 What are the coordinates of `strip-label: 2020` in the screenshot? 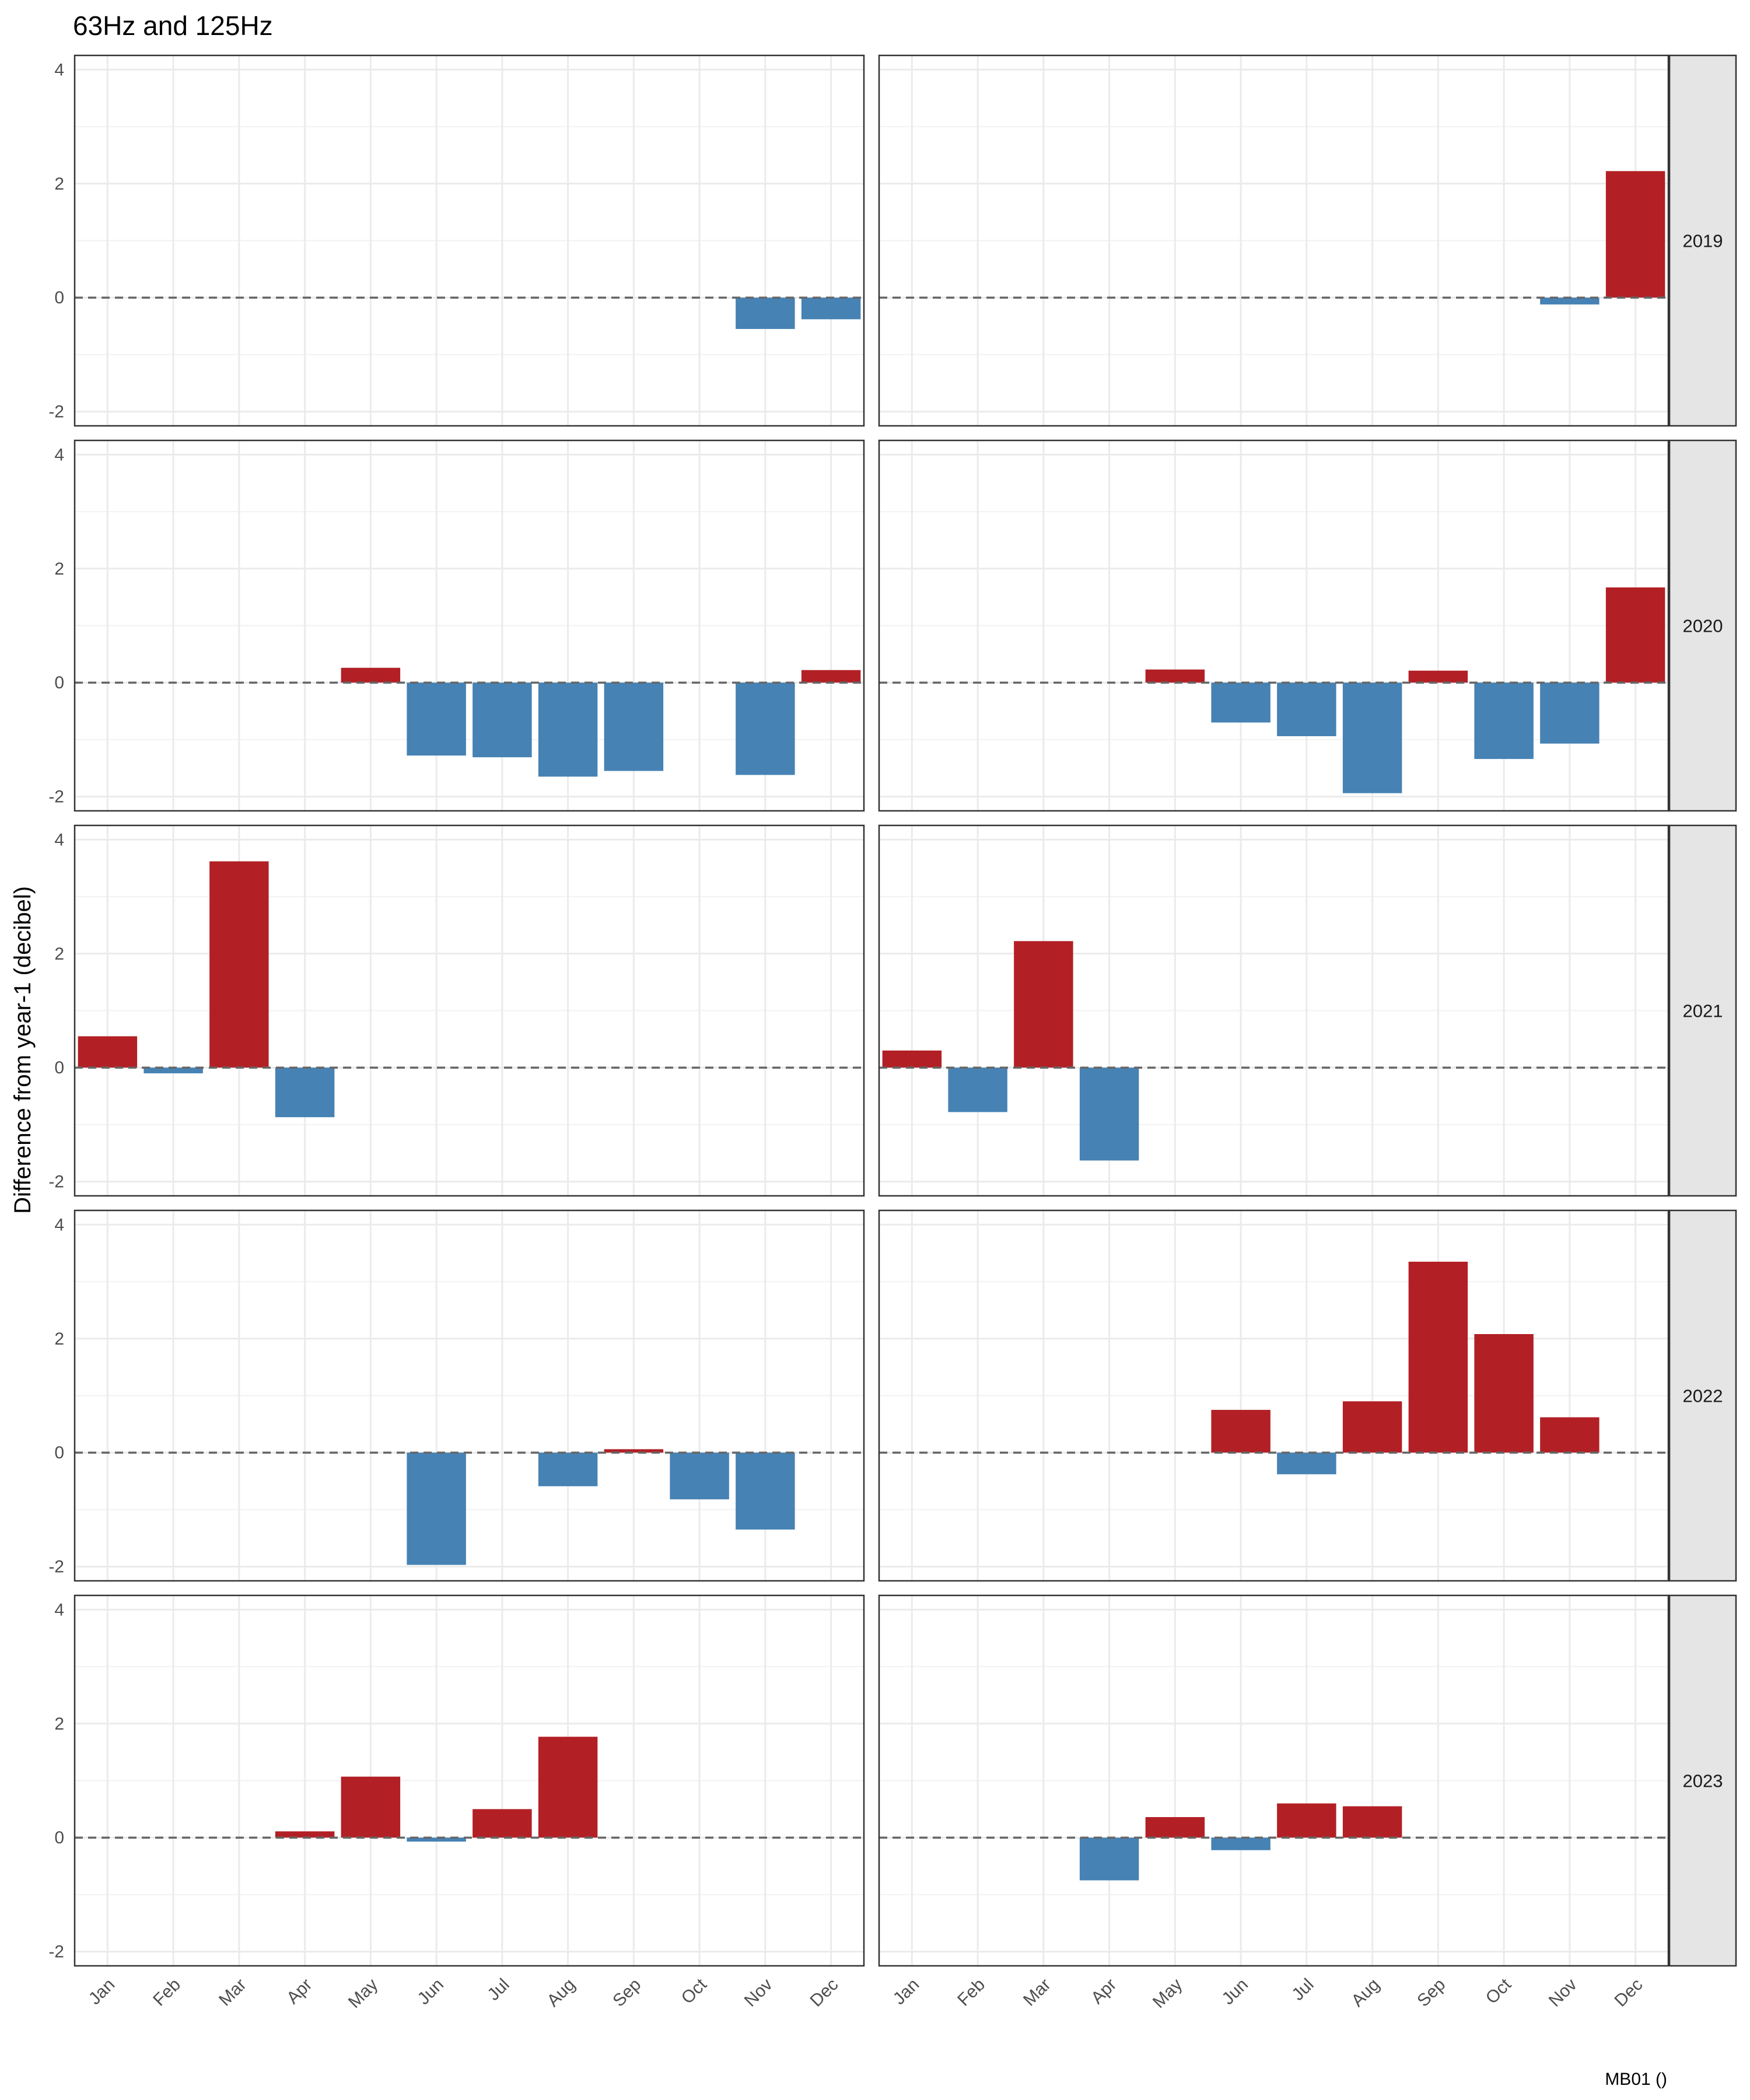 It's located at (1703, 626).